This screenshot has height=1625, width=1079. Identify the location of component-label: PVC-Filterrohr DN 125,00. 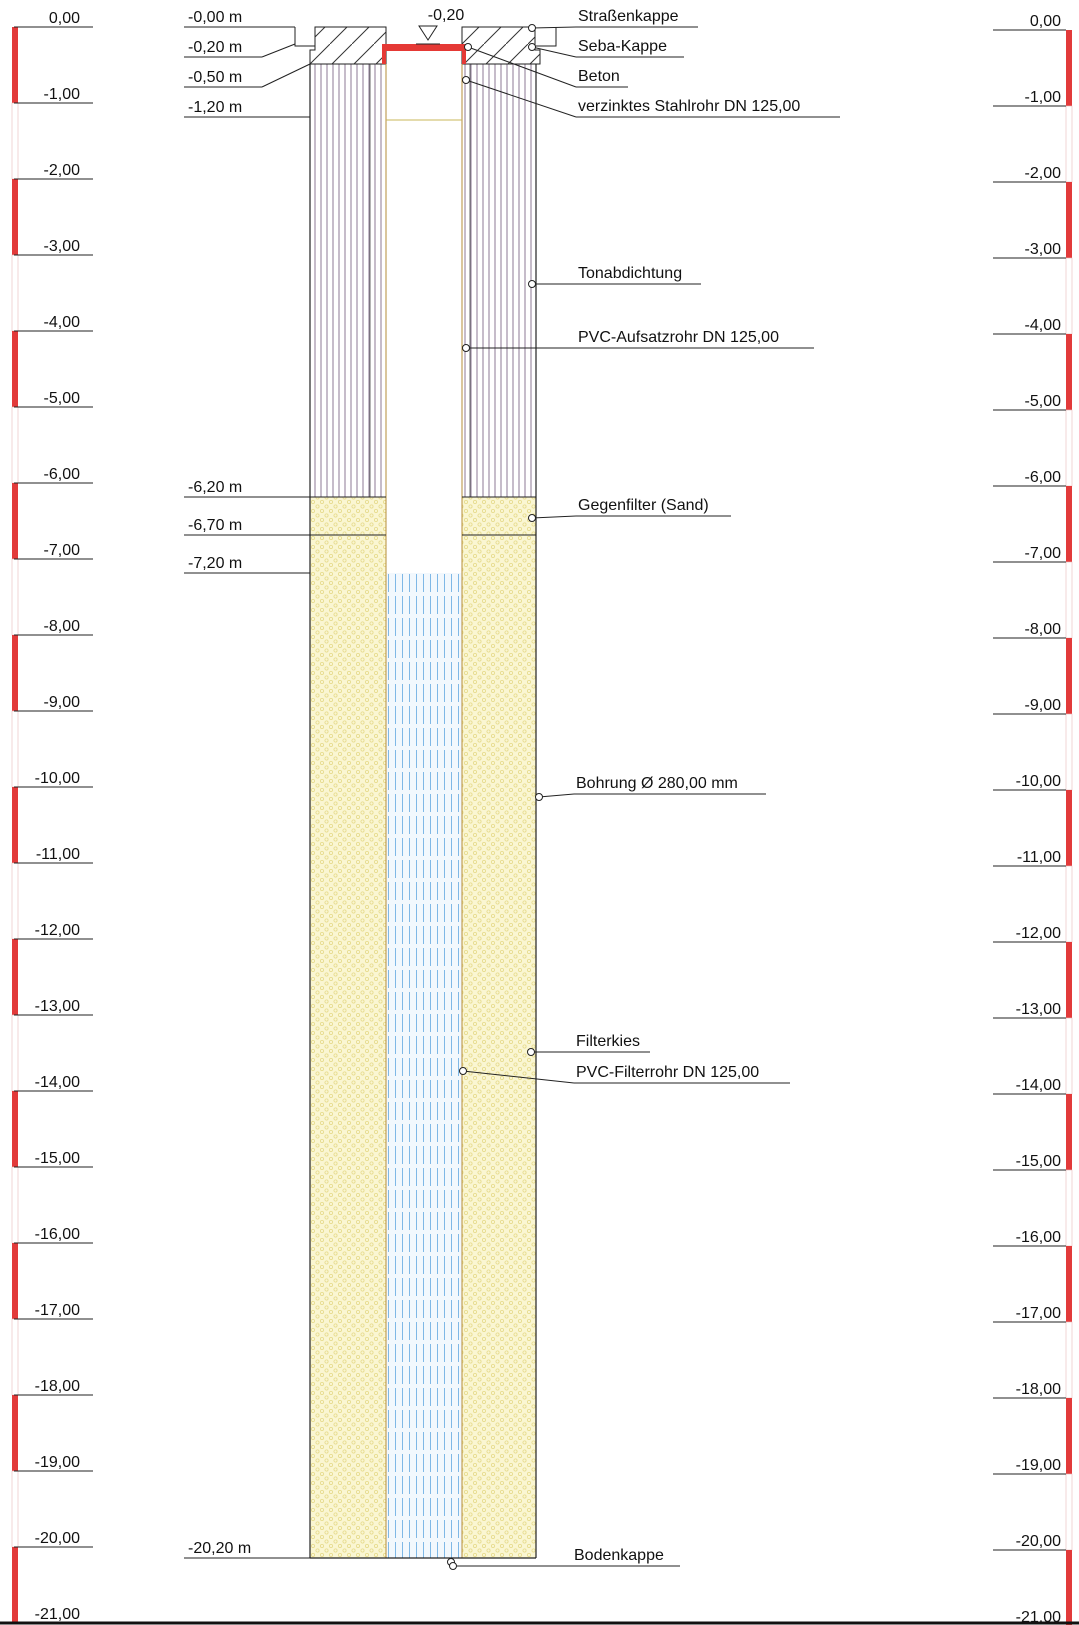
(667, 1072).